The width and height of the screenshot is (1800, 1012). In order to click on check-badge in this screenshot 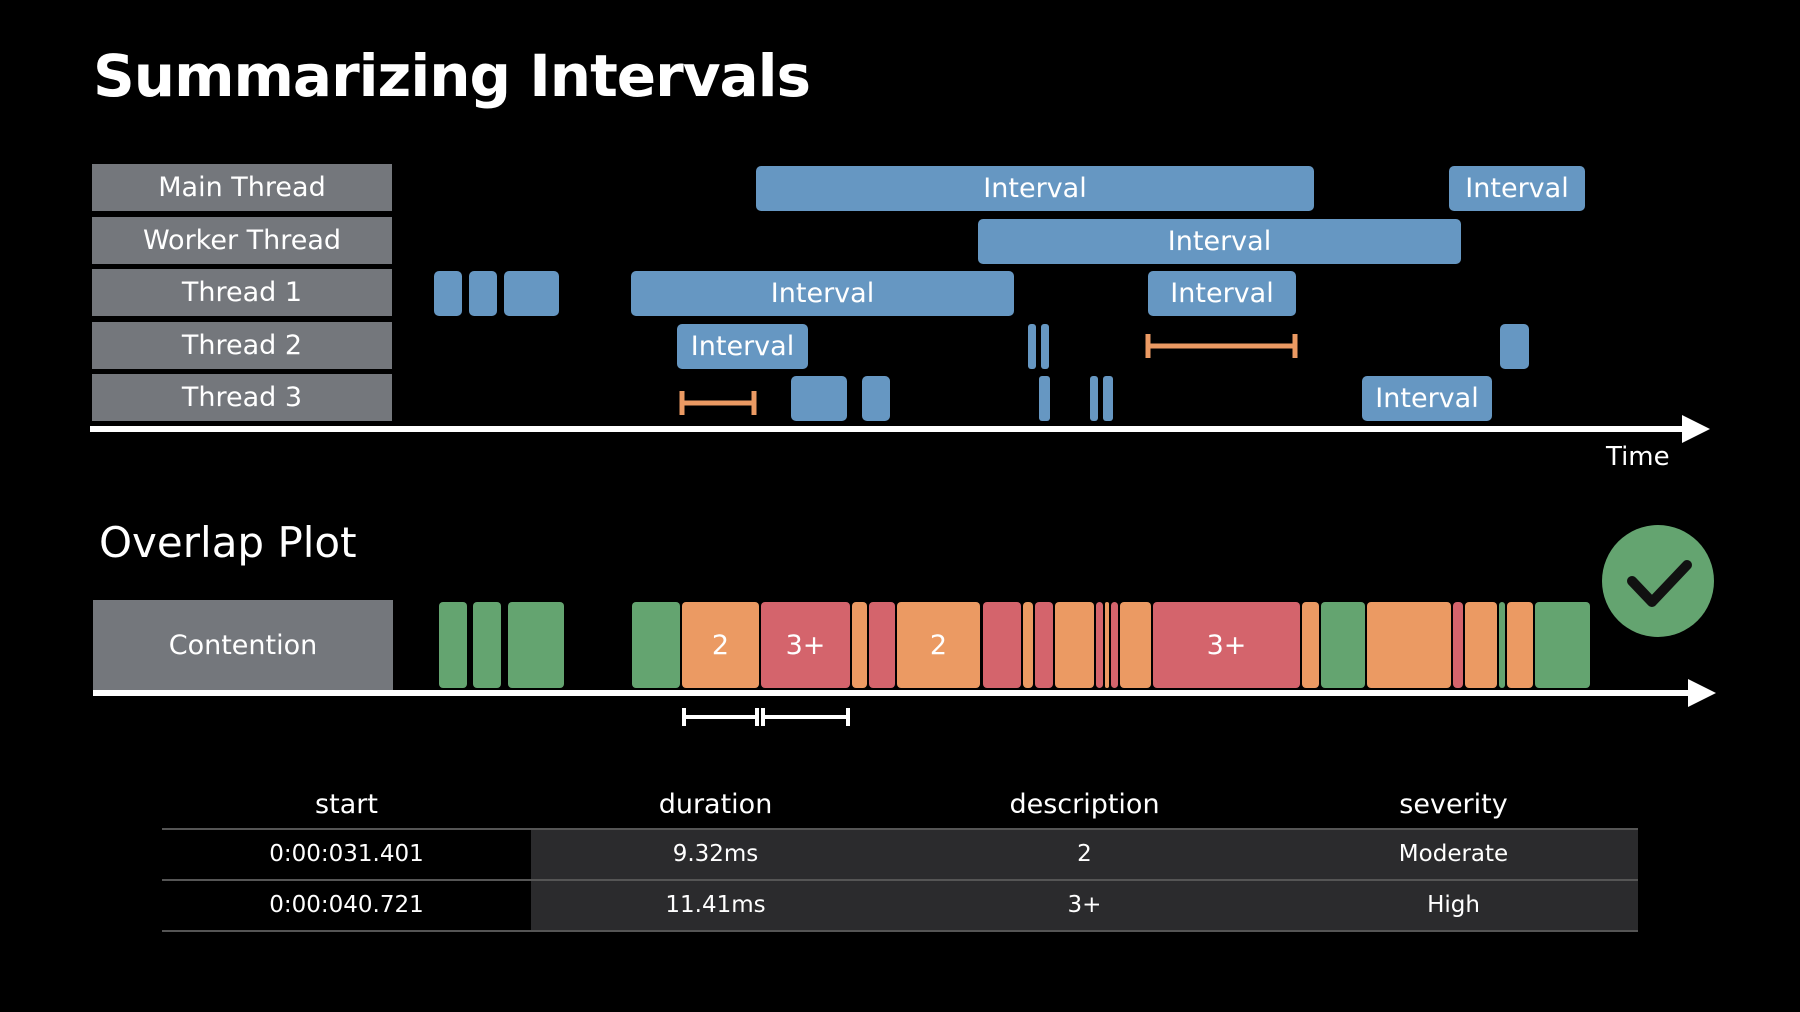, I will do `click(1658, 581)`.